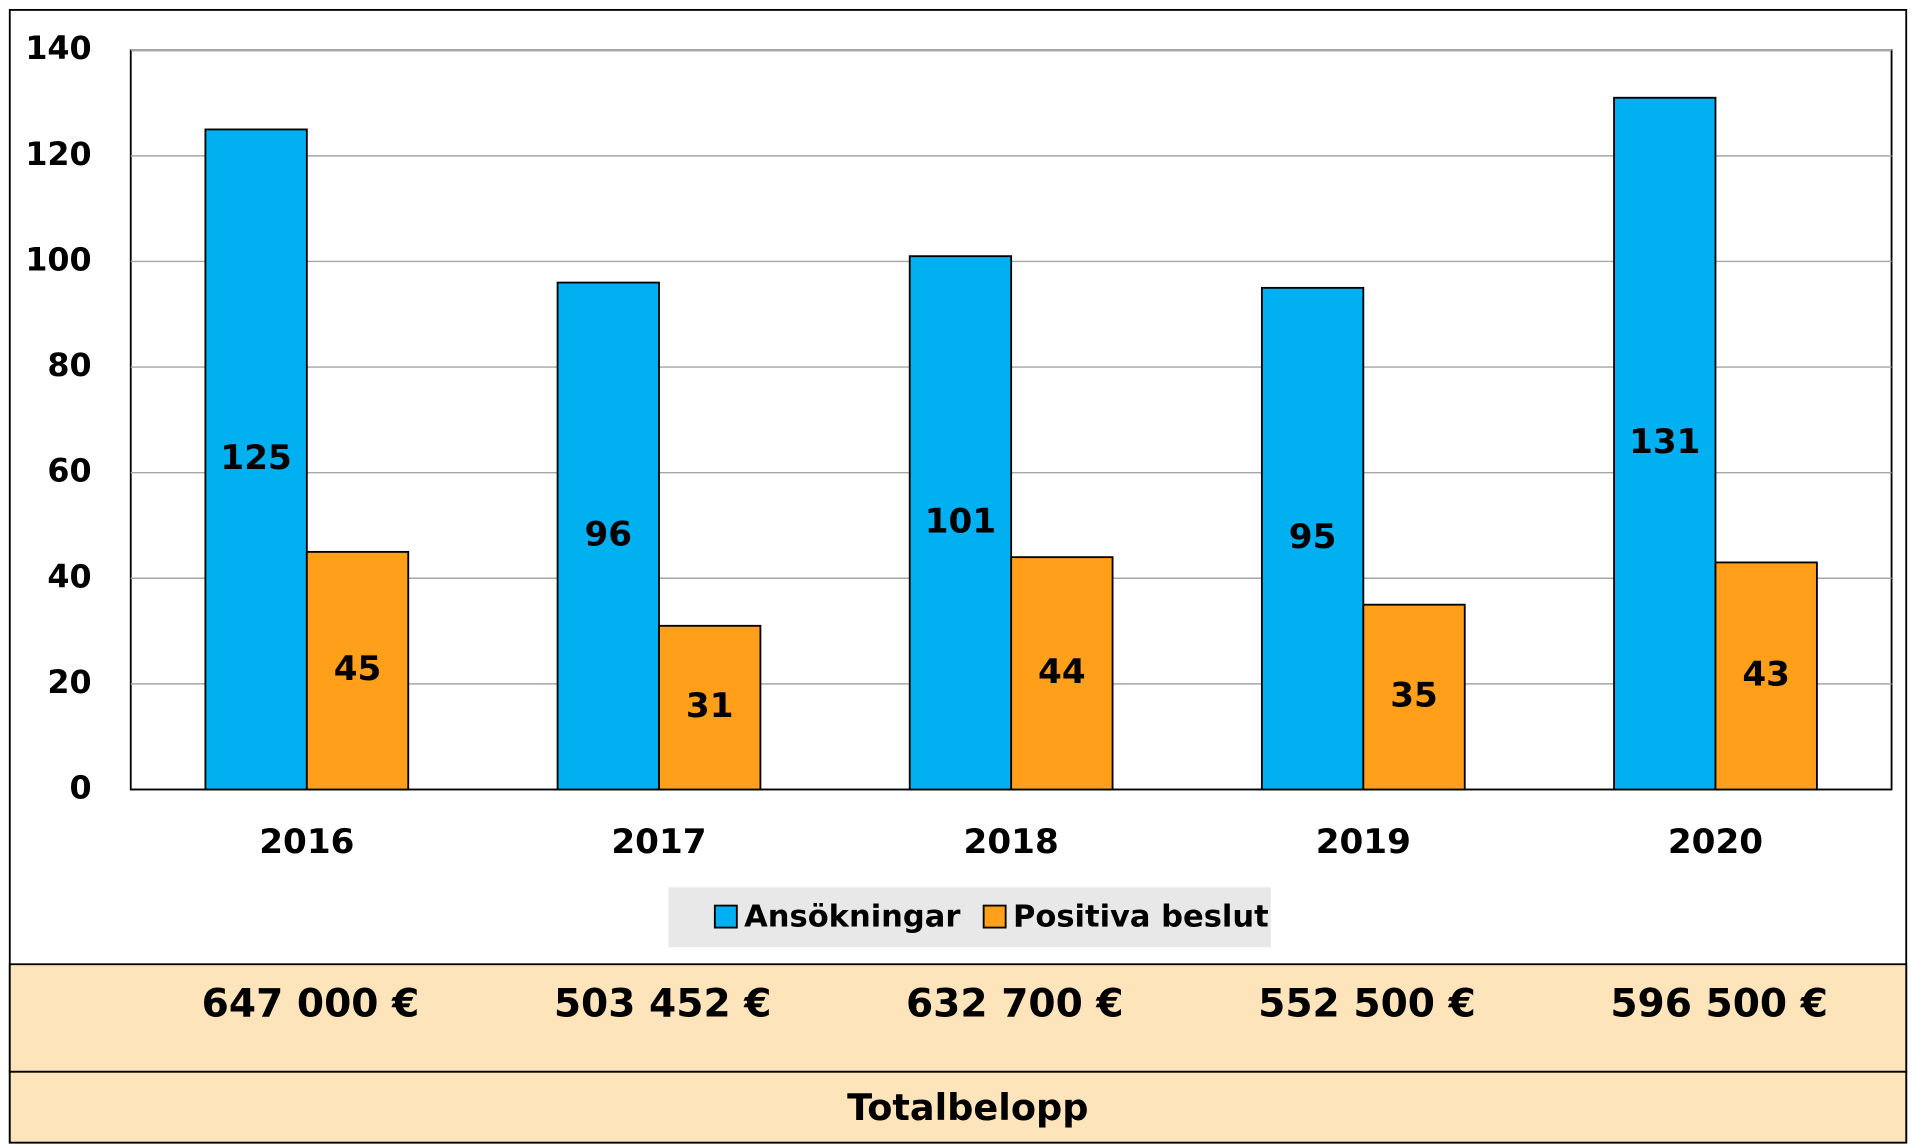 This screenshot has height=1144, width=1916. I want to click on data-label: 125, so click(255, 458).